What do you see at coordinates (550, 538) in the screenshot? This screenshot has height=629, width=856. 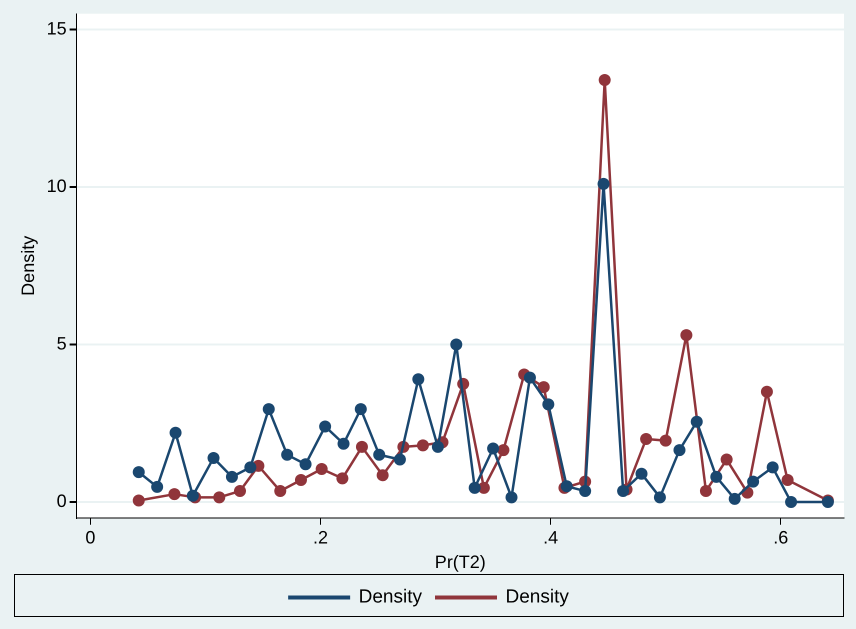 I see `x-tick-label: .4` at bounding box center [550, 538].